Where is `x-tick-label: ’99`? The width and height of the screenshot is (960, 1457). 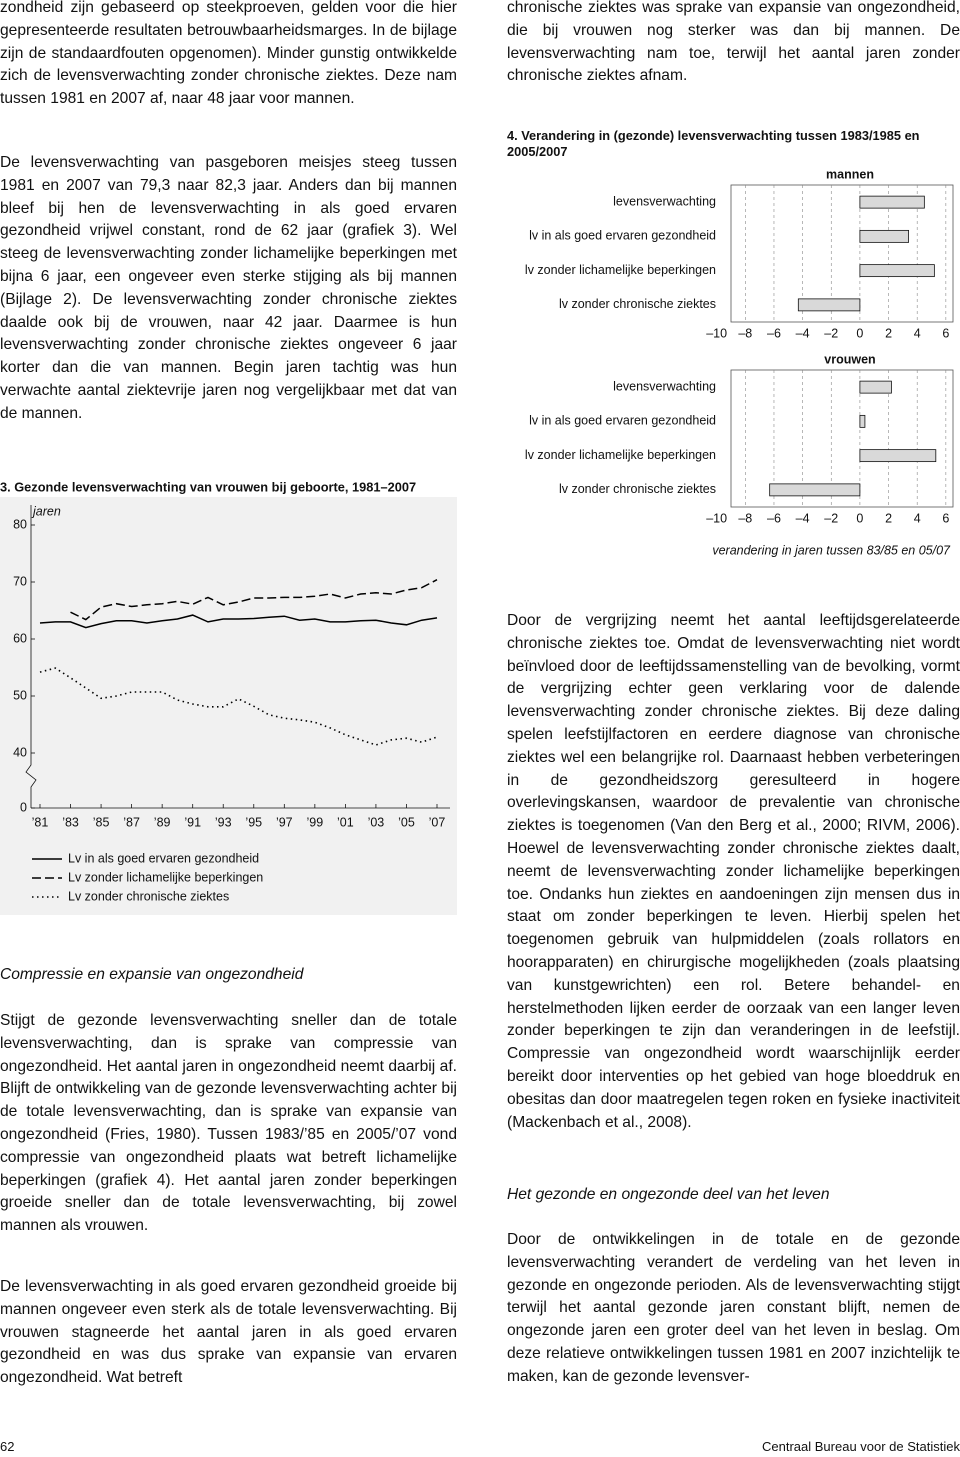 x-tick-label: ’99 is located at coordinates (315, 822).